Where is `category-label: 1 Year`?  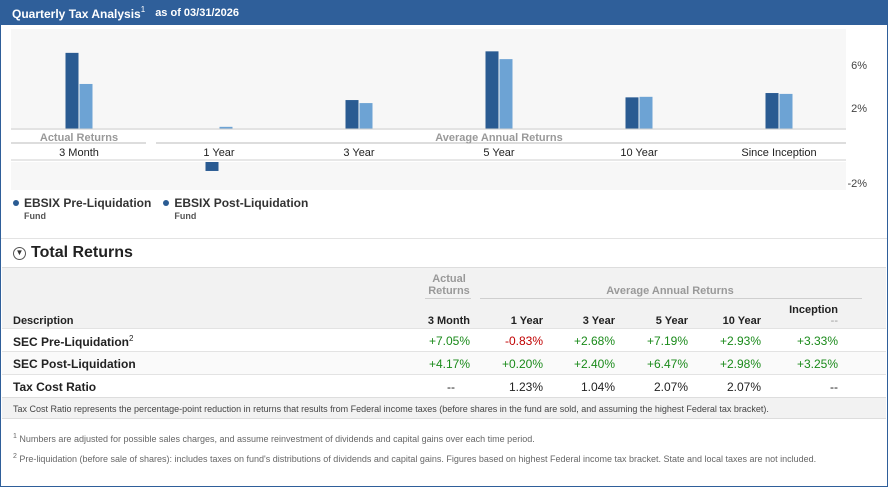 category-label: 1 Year is located at coordinates (219, 153).